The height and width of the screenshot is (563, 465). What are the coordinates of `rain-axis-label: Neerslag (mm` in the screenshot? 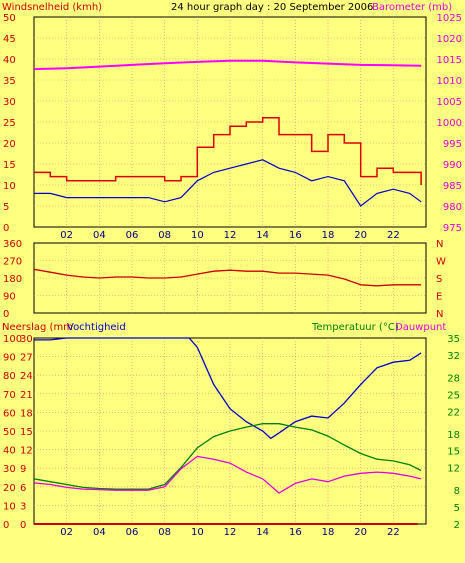 It's located at (37, 327).